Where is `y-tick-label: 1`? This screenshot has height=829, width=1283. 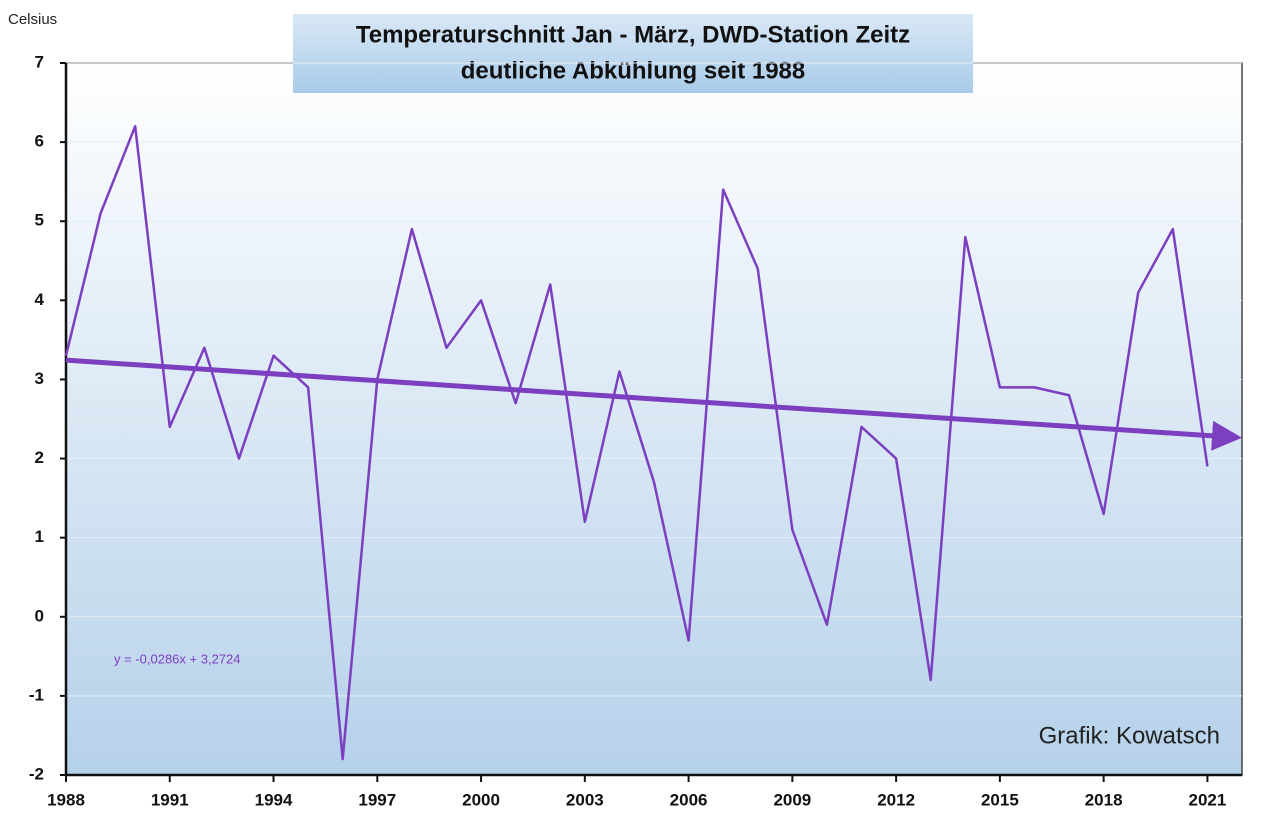
y-tick-label: 1 is located at coordinates (39, 536).